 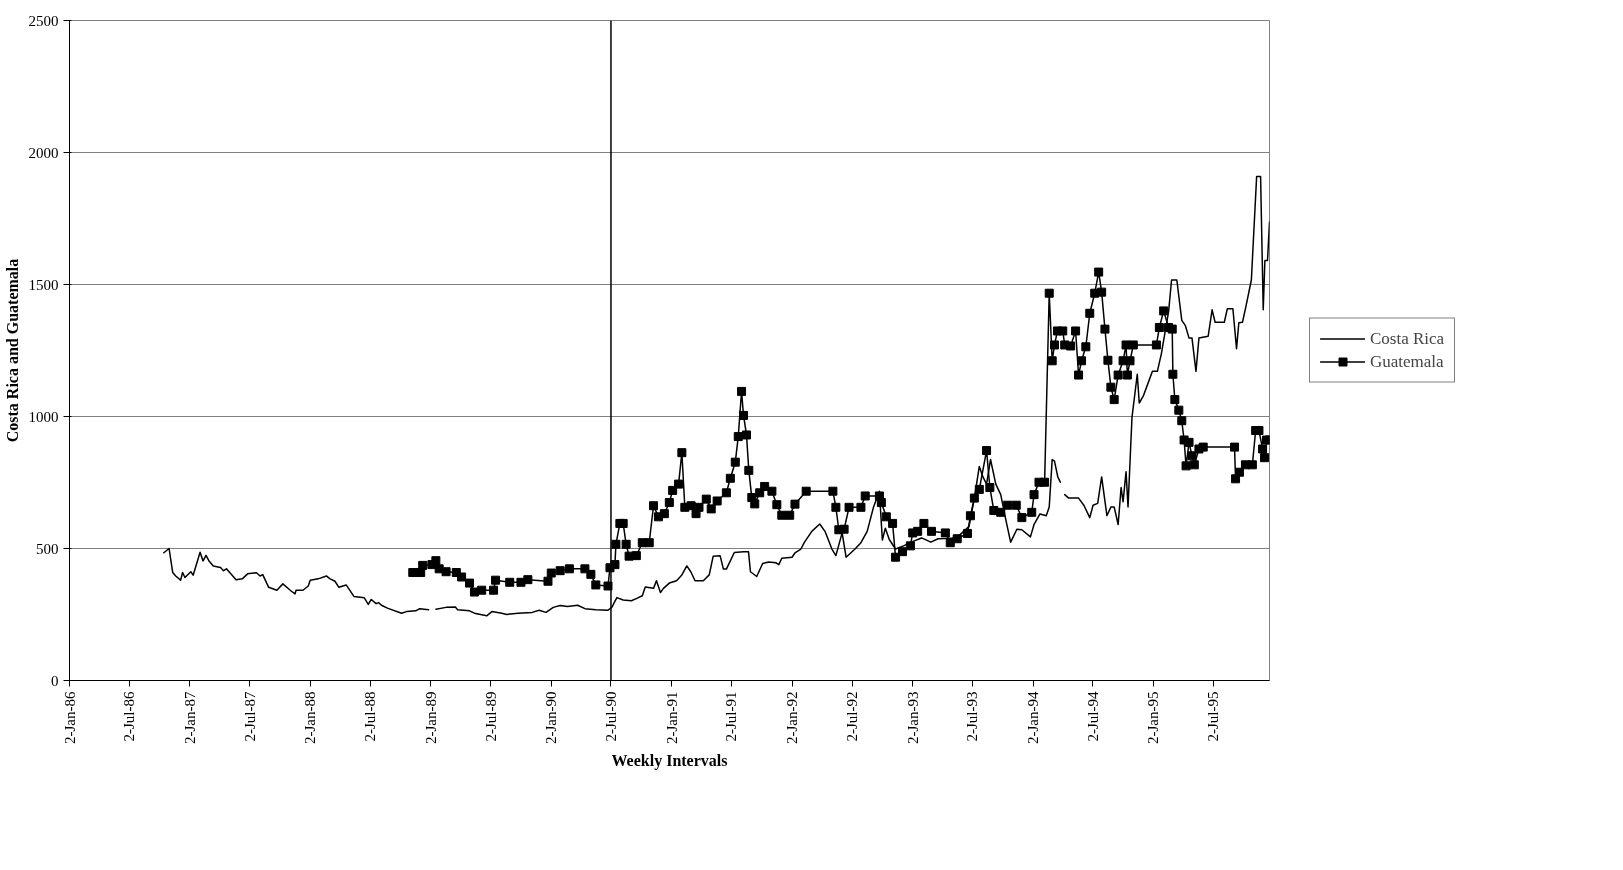 What do you see at coordinates (43, 416) in the screenshot?
I see `y-tick-label: 1000` at bounding box center [43, 416].